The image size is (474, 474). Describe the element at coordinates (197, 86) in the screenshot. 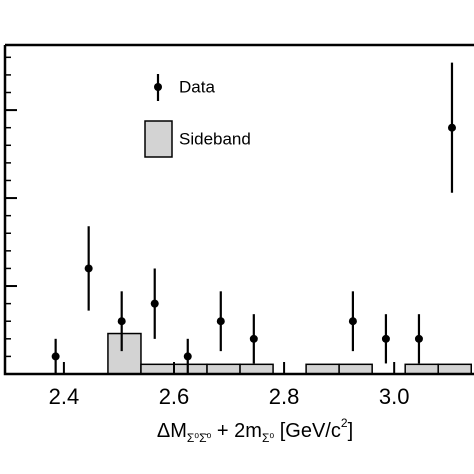

I see `legend-label: Data` at that location.